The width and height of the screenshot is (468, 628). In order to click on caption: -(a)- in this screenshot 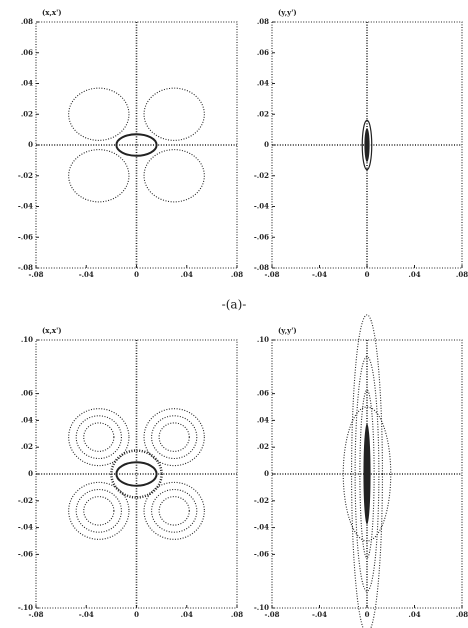, I will do `click(234, 305)`.